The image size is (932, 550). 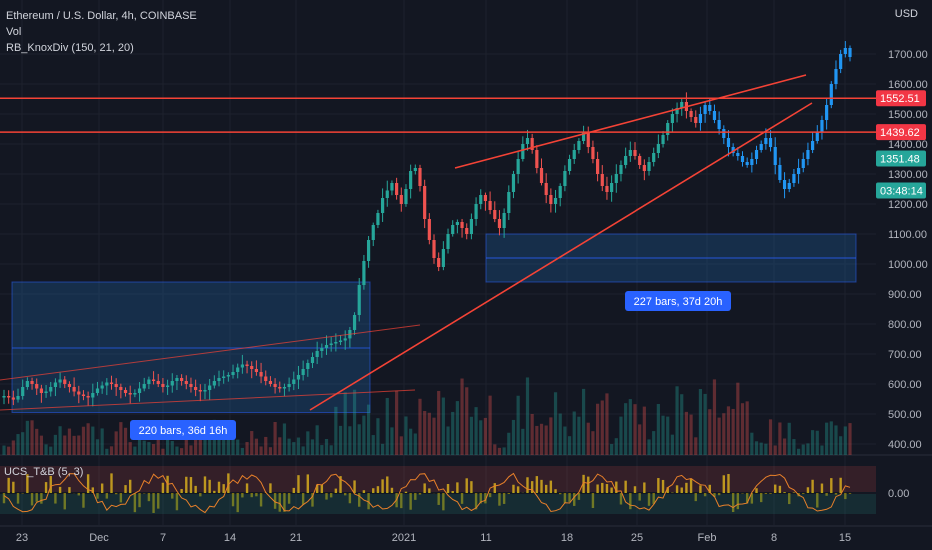 I want to click on lower-channel-line, so click(x=208, y=400).